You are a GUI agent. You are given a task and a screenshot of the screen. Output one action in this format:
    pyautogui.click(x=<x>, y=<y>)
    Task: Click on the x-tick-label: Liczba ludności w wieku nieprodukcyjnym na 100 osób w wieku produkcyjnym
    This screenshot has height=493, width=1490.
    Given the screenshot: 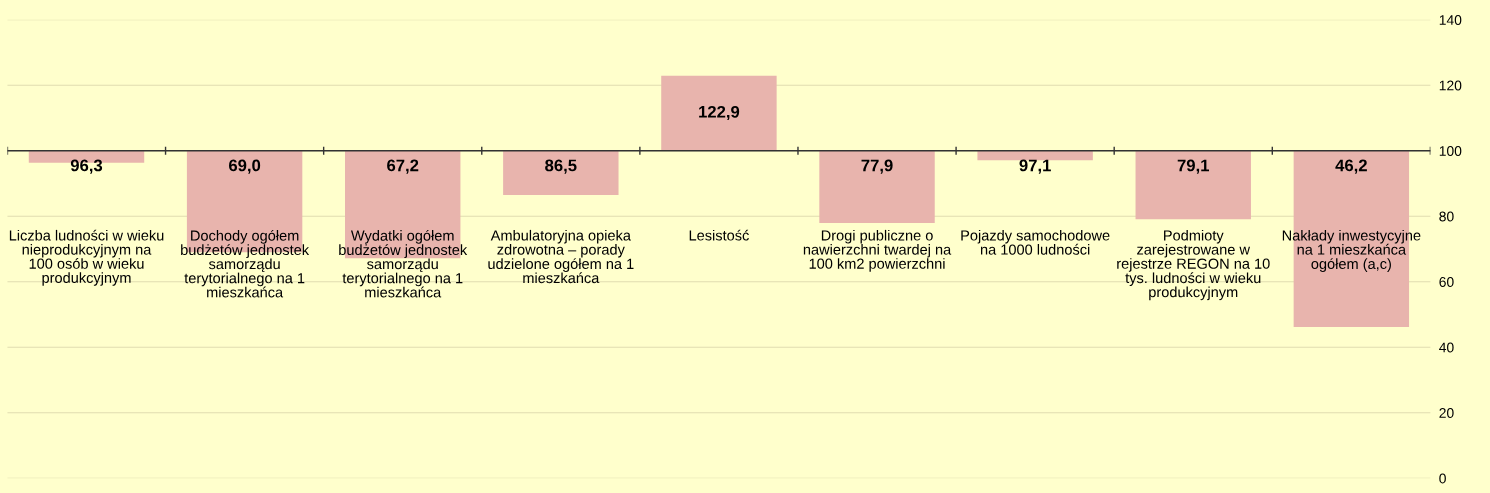 What is the action you would take?
    pyautogui.click(x=86, y=257)
    